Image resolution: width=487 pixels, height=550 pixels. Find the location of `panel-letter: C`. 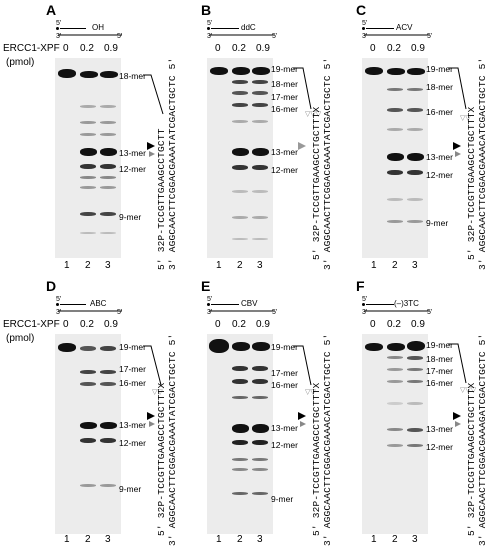

panel-letter: C is located at coordinates (361, 10).